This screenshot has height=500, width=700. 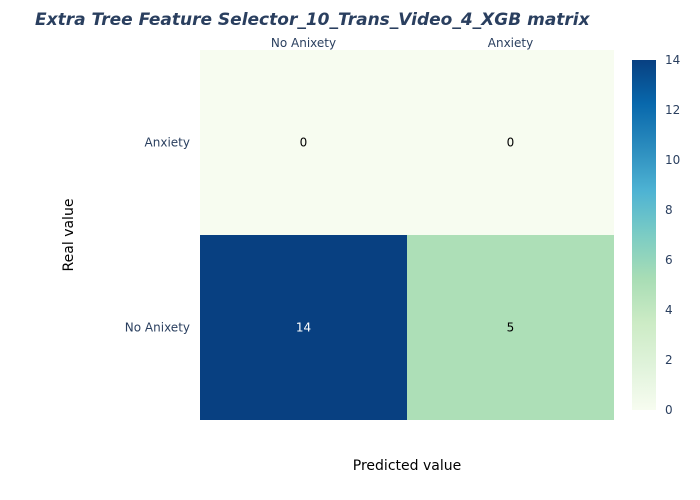 I want to click on colorbar-tick-label: 2, so click(x=669, y=360).